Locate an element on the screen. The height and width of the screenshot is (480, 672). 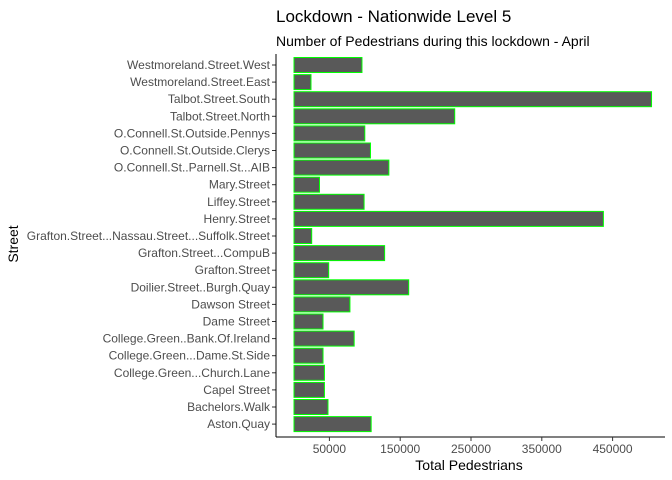
y-tick-label: Doilier.Street..Burgh.Quay is located at coordinates (200, 287).